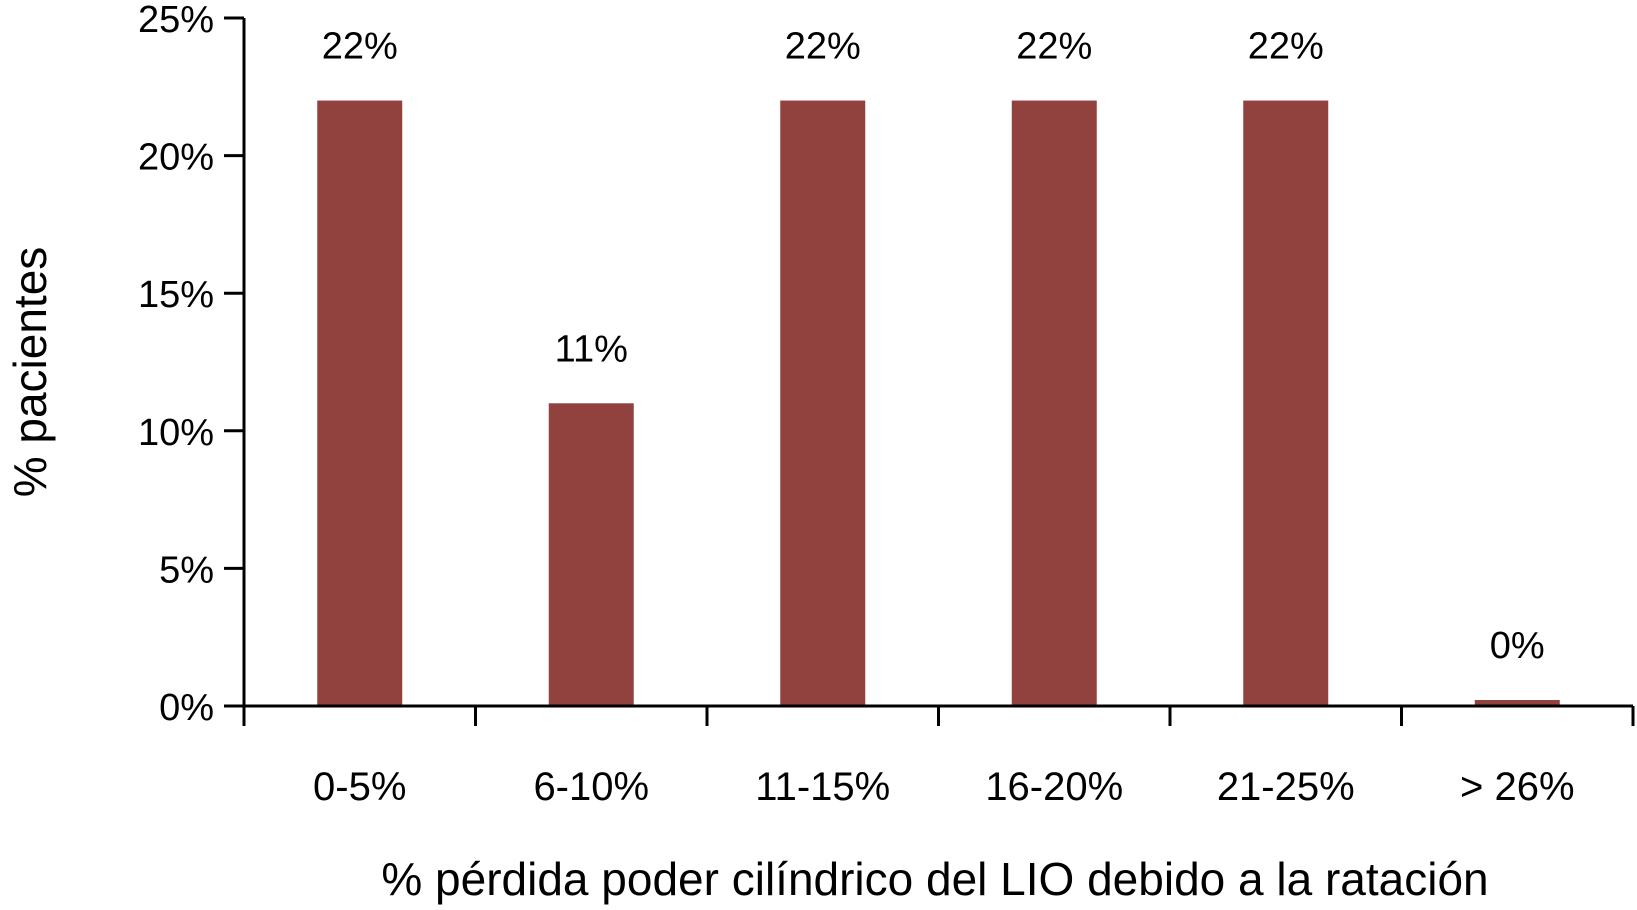  What do you see at coordinates (591, 349) in the screenshot?
I see `bar-data-label: 11%` at bounding box center [591, 349].